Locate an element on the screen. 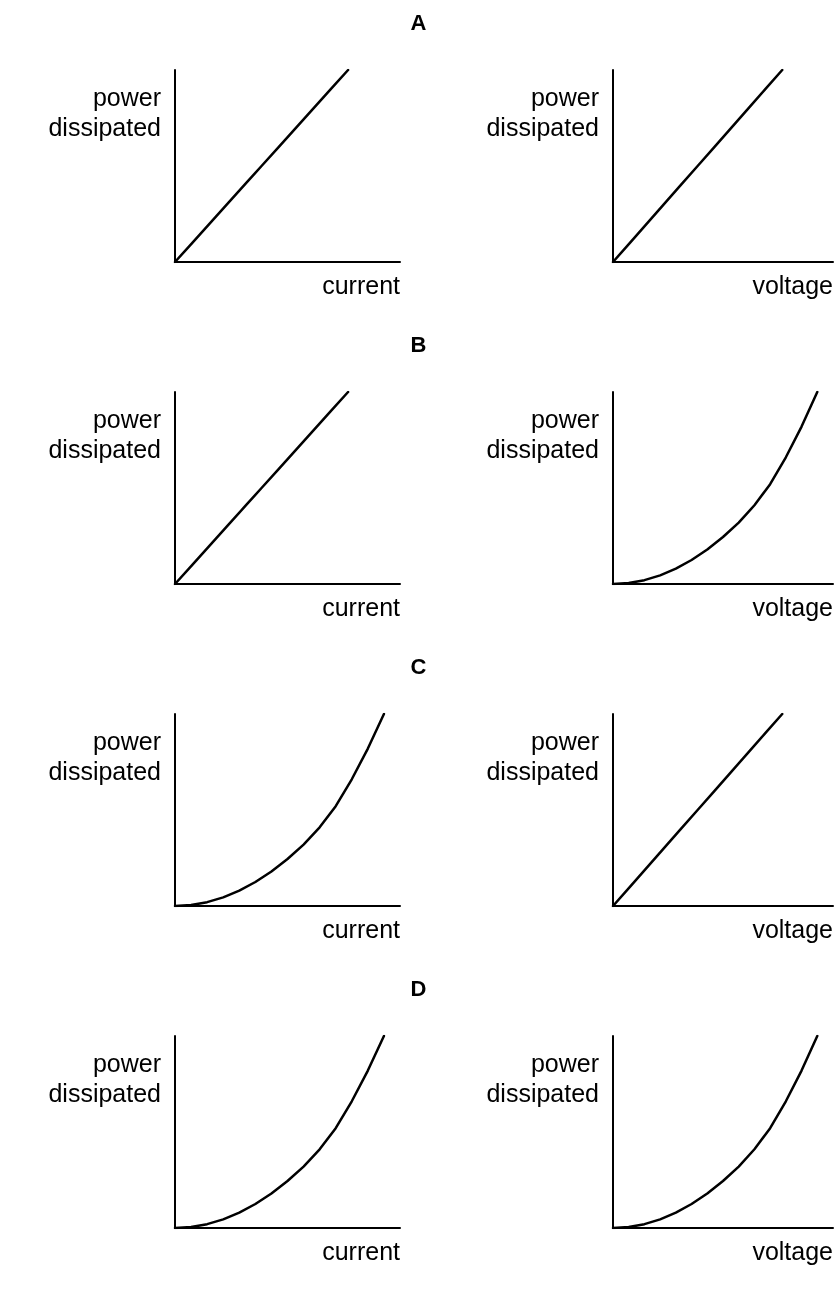  text: D is located at coordinates (418, 988).